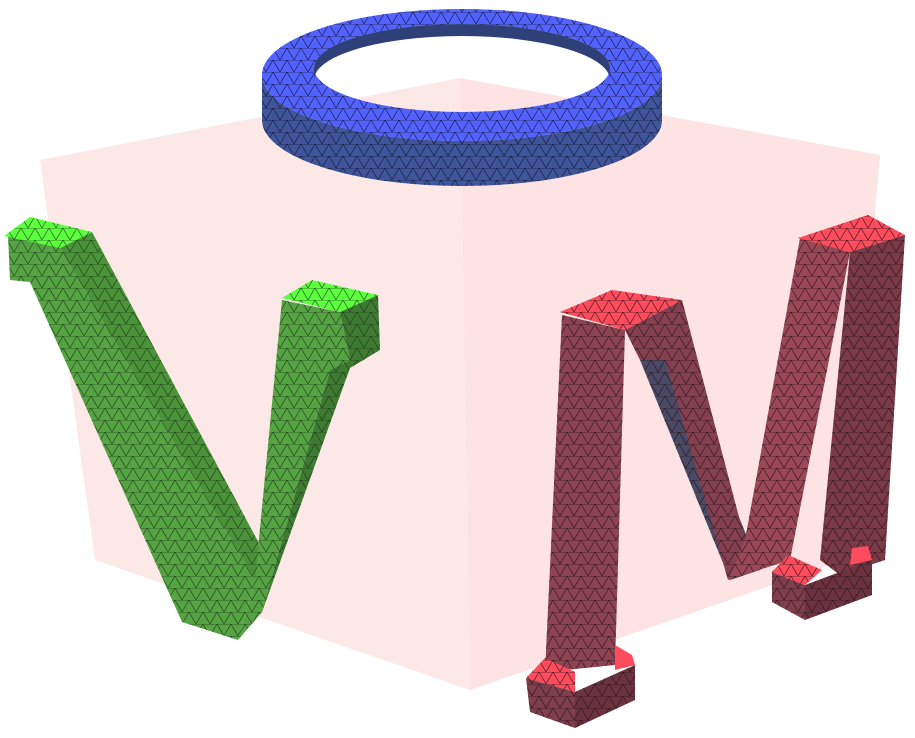 This screenshot has height=738, width=915. Describe the element at coordinates (462, 130) in the screenshot. I see `ring-outer-side-wire` at that location.